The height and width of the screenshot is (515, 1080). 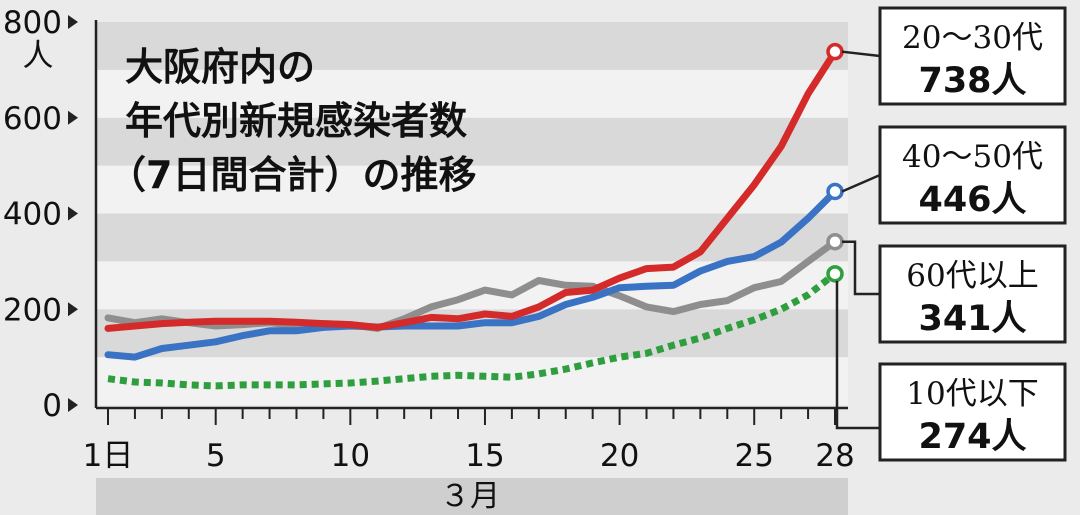 What do you see at coordinates (292, 175) in the screenshot?
I see `title-line-3: （7日間合計）の推移` at bounding box center [292, 175].